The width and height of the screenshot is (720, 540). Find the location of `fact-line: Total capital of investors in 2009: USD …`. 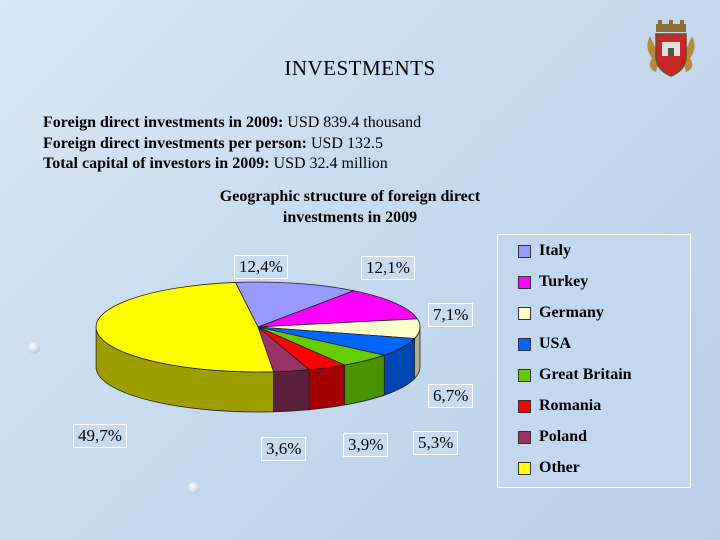

fact-line: Total capital of investors in 2009: USD … is located at coordinates (215, 163).